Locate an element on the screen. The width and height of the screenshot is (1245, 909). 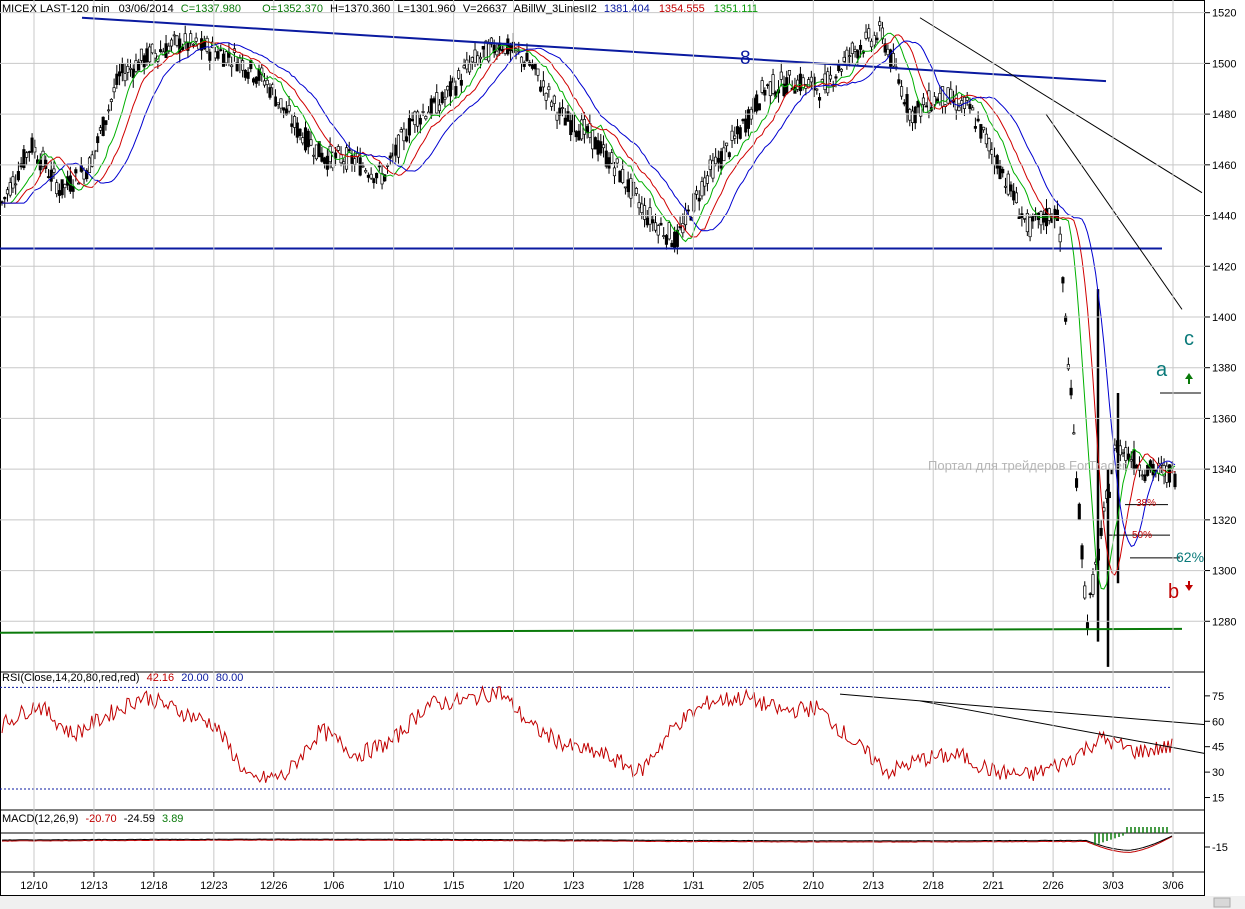
x-tick-label: 1/15 is located at coordinates (453, 886).